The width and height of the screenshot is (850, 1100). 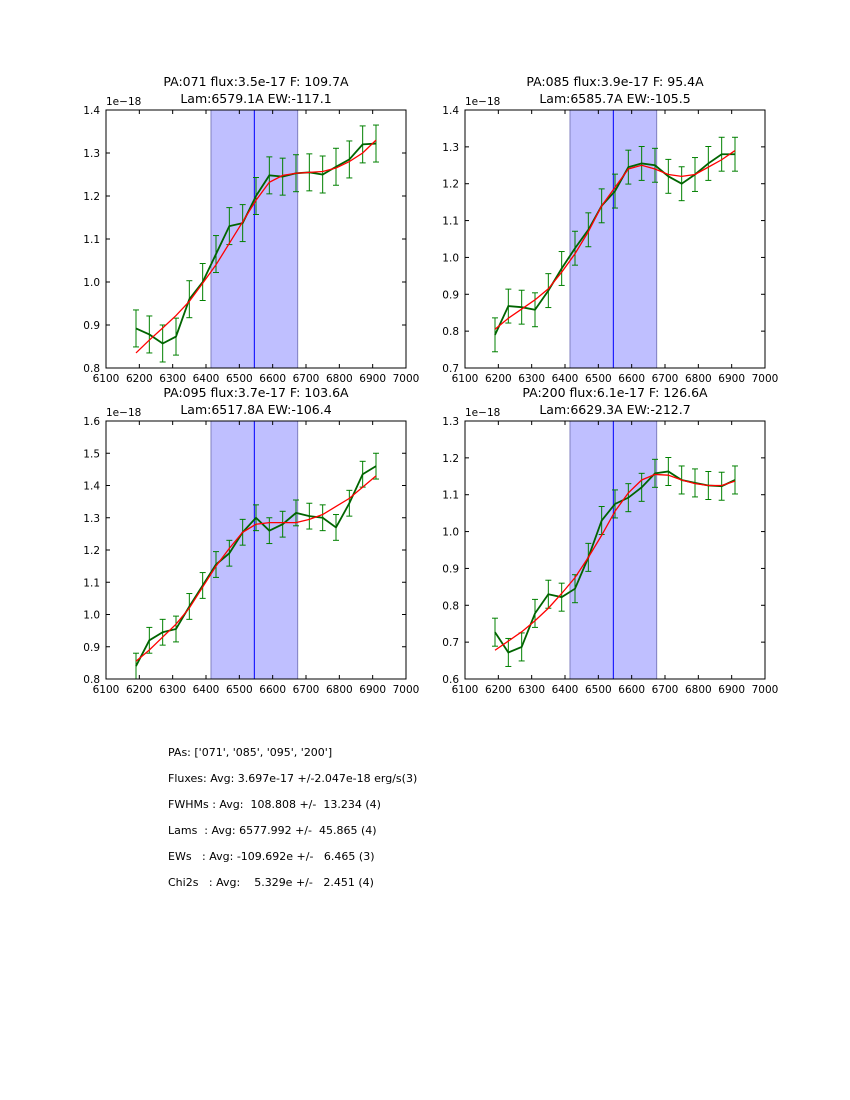 I want to click on subplot-title: Lam:6517.8A EW:-106.4, so click(x=255, y=409).